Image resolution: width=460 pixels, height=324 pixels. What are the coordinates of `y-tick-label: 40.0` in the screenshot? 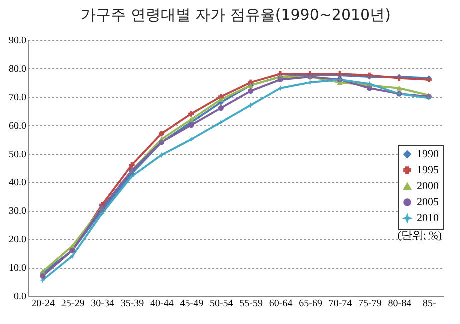 It's located at (17, 183).